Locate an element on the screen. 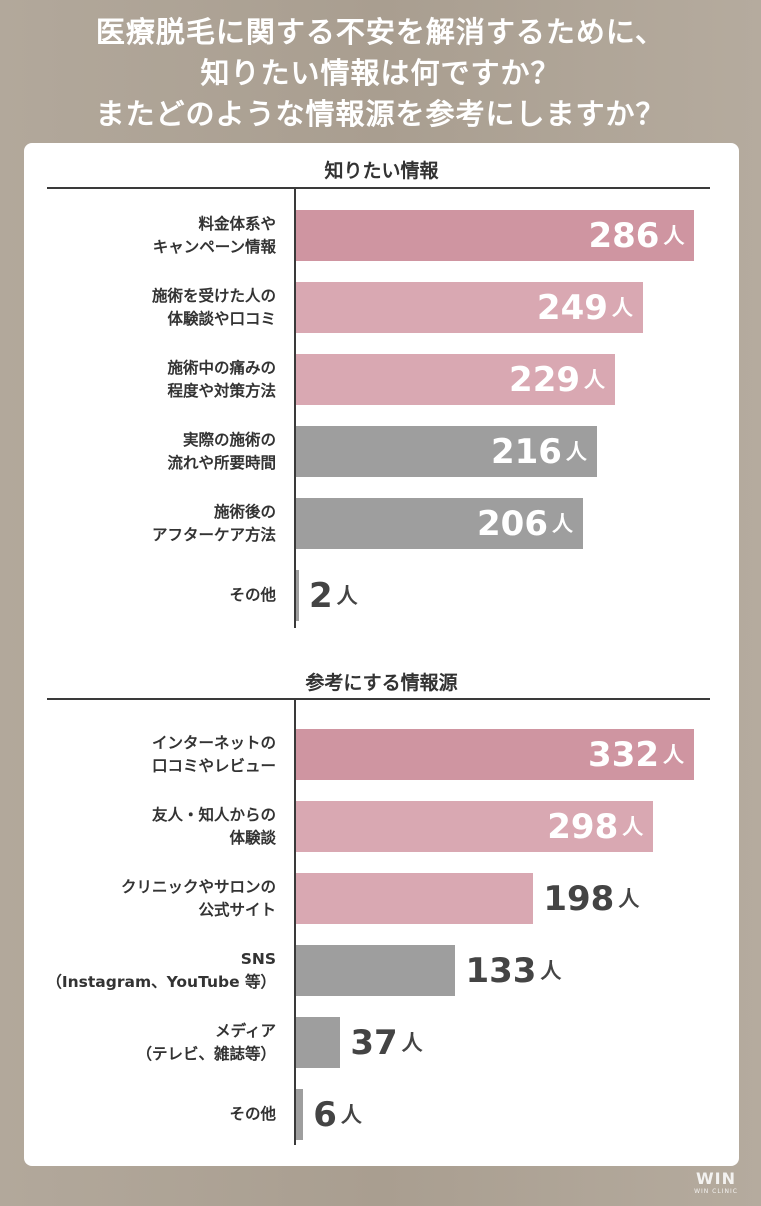 The image size is (761, 1206). value-label-source-1: 298 人 is located at coordinates (595, 826).